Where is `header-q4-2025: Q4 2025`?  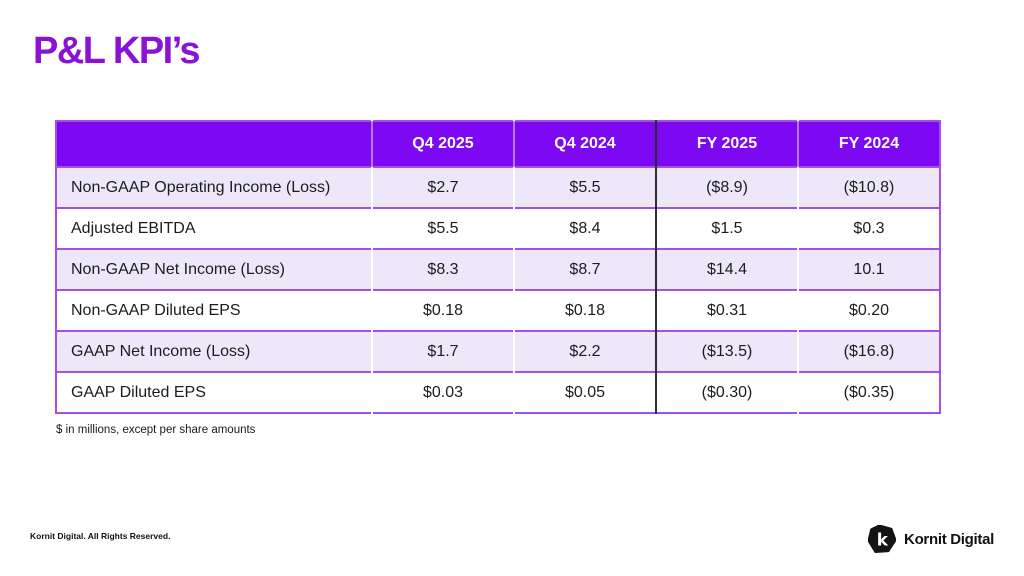 header-q4-2025: Q4 2025 is located at coordinates (442, 144).